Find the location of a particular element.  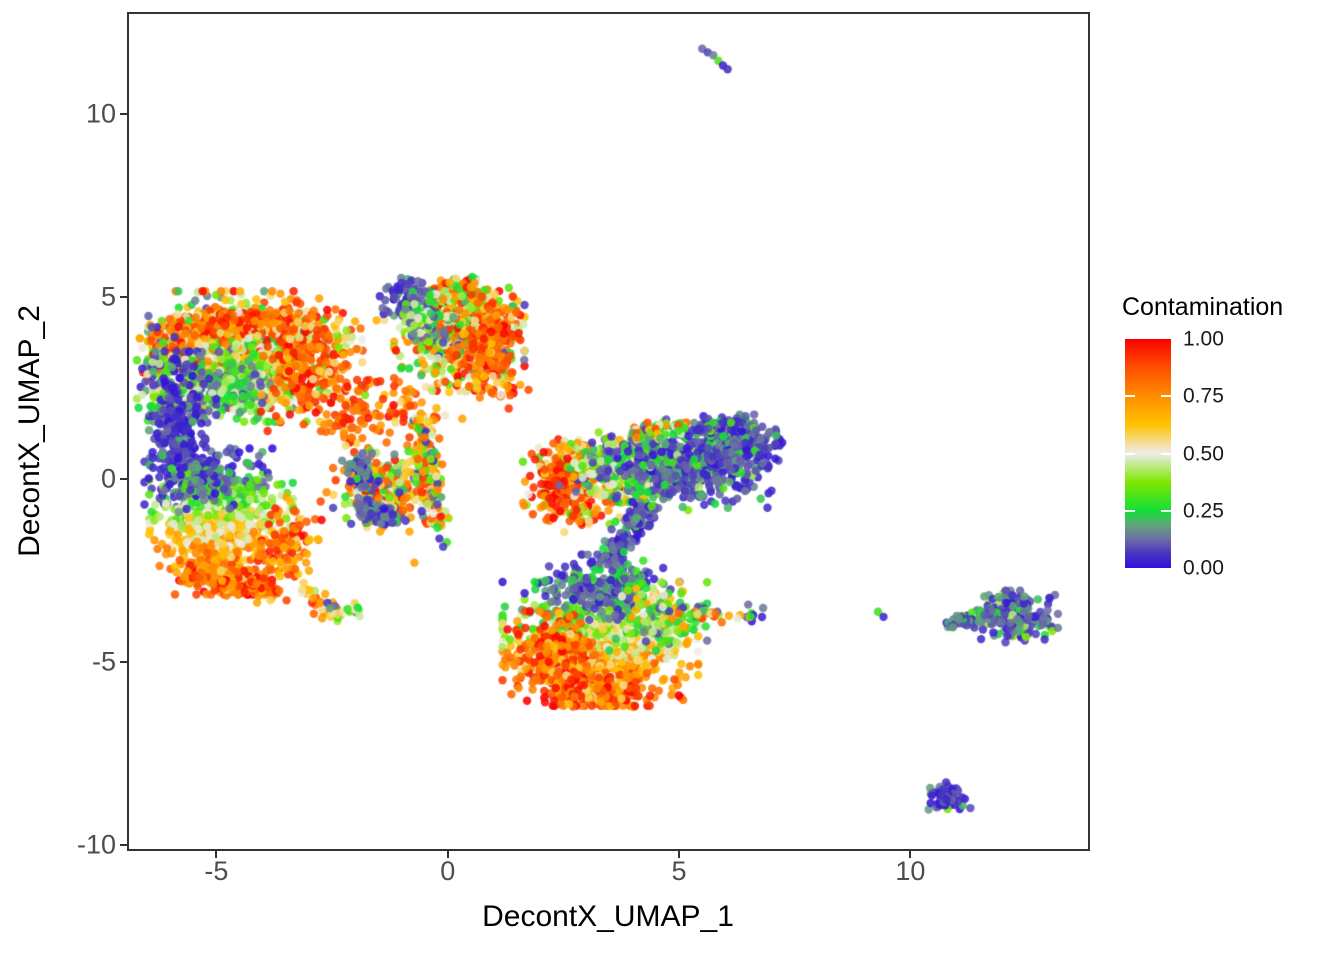

y-axis-tick-label: 0 is located at coordinates (108, 478).